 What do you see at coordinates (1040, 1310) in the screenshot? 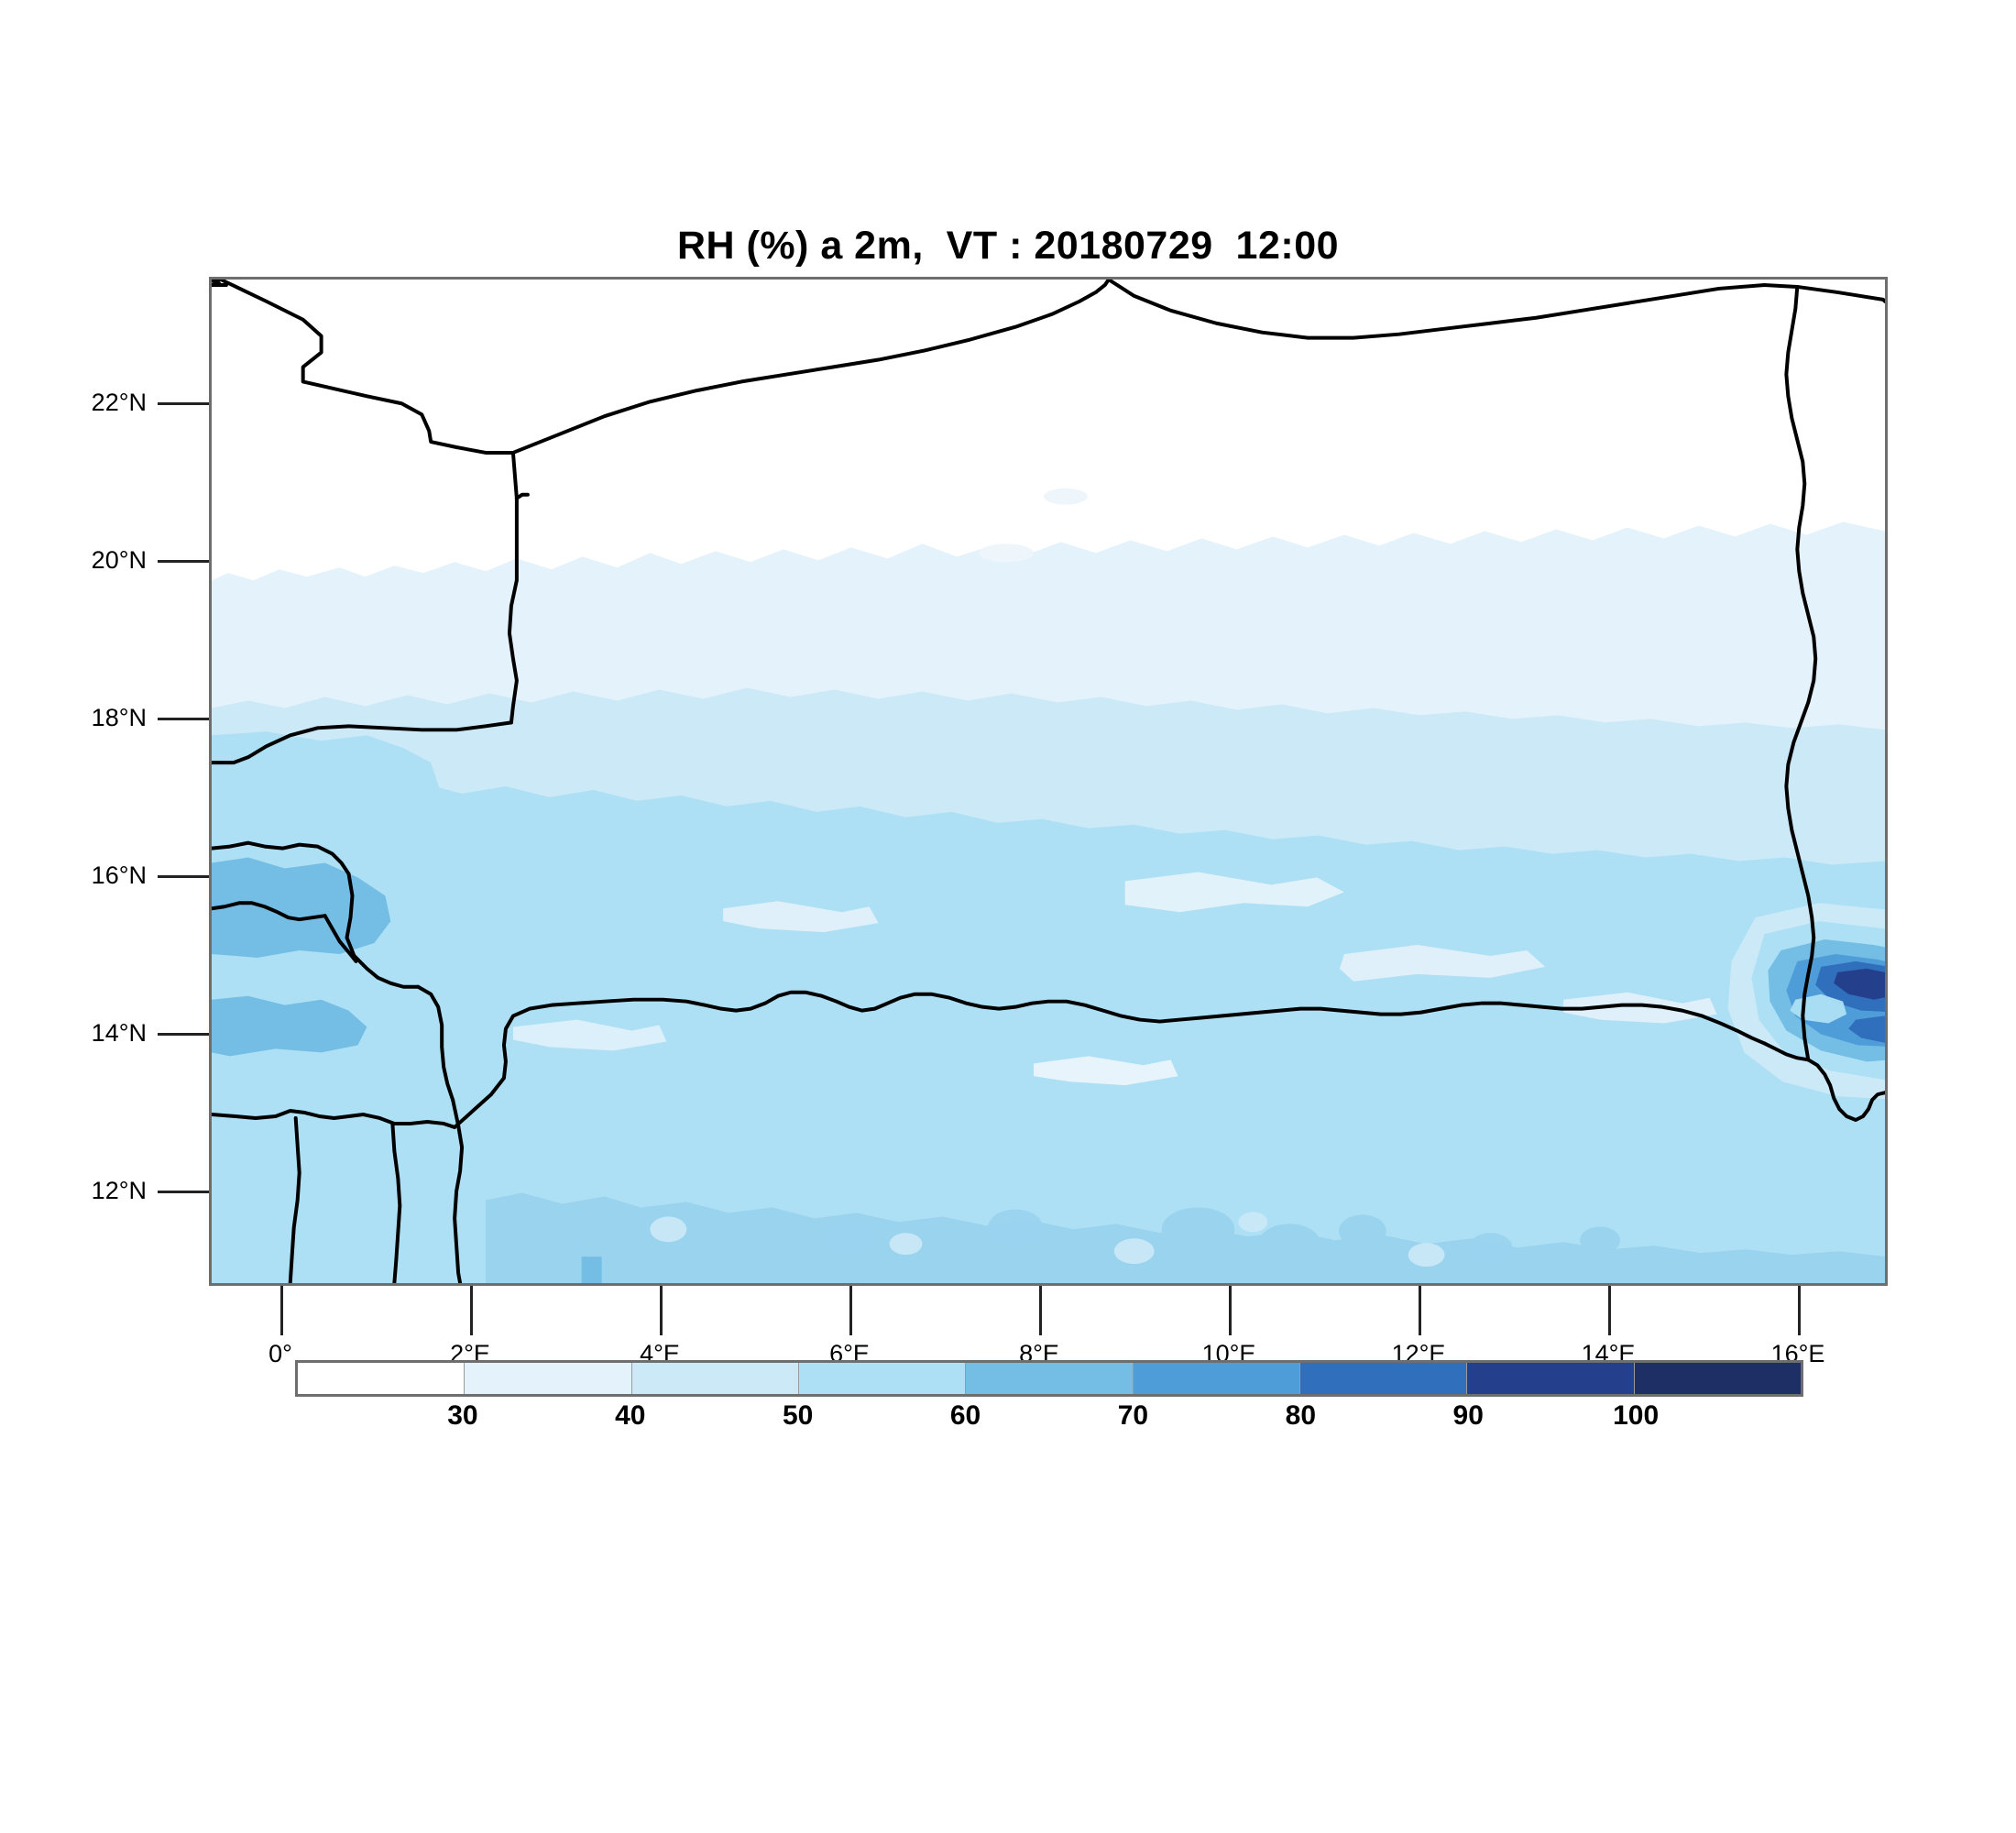
I see `xtick-8E` at bounding box center [1040, 1310].